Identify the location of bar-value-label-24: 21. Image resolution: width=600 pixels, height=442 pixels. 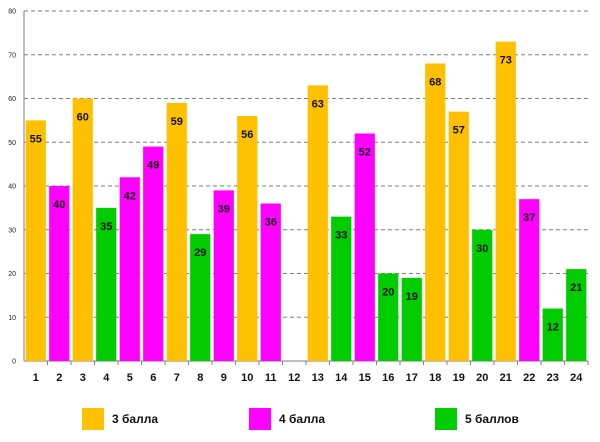
(576, 288).